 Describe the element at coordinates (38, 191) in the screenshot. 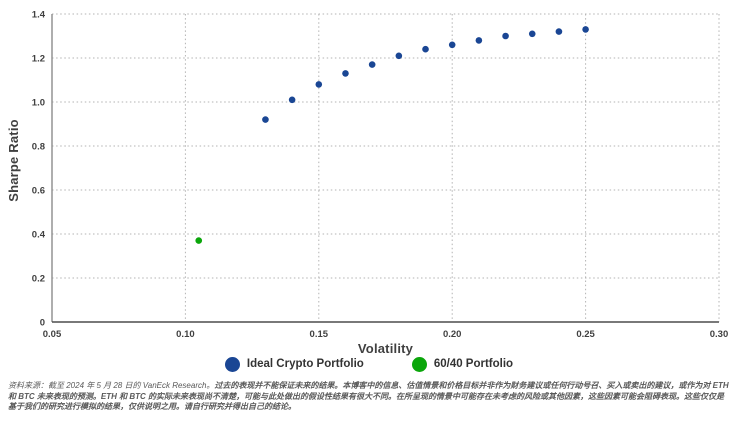

I see `y-tick-label: 0.6` at that location.